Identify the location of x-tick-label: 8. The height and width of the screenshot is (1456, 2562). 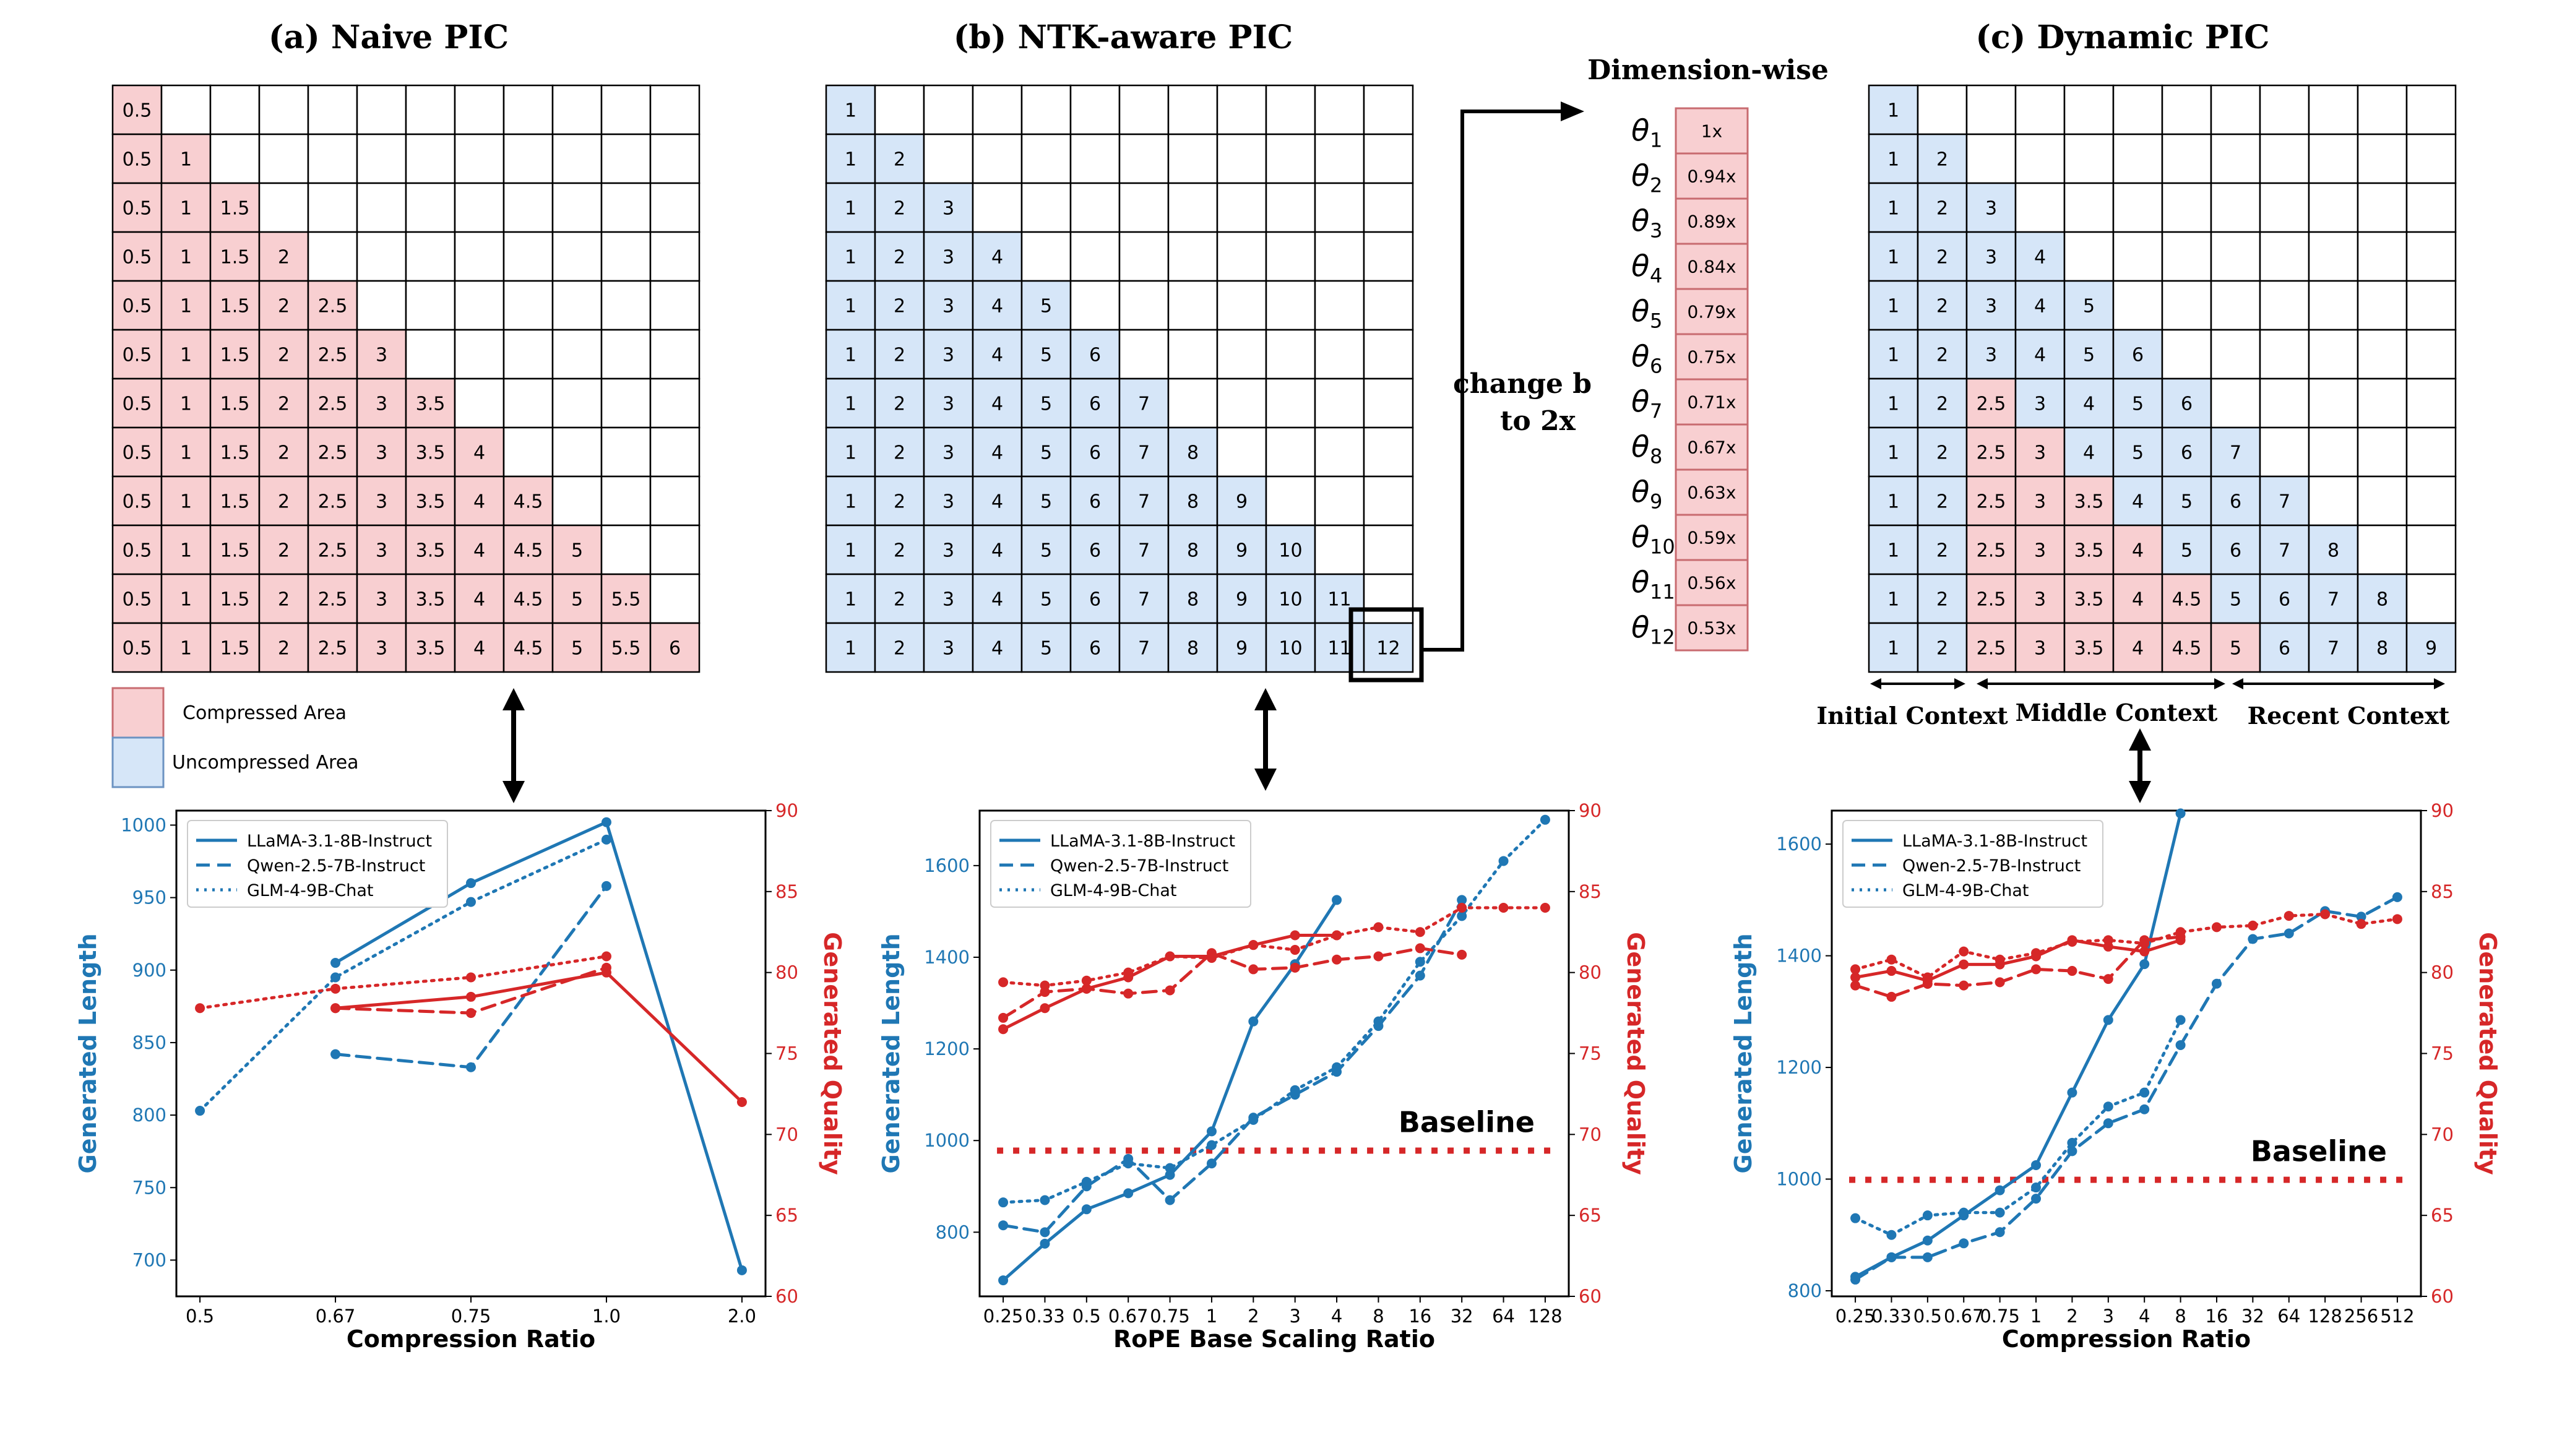
(2180, 1316).